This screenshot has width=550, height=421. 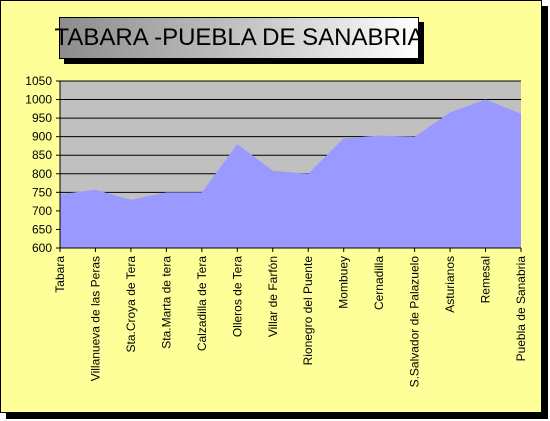 I want to click on x-tick-label: Mombuey, so click(x=344, y=282).